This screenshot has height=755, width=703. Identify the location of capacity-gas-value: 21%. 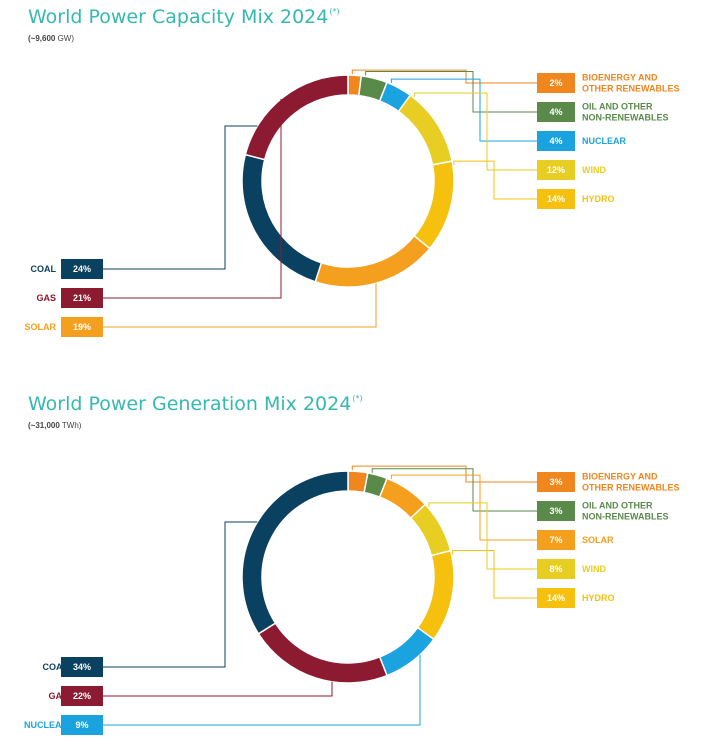
(82, 298).